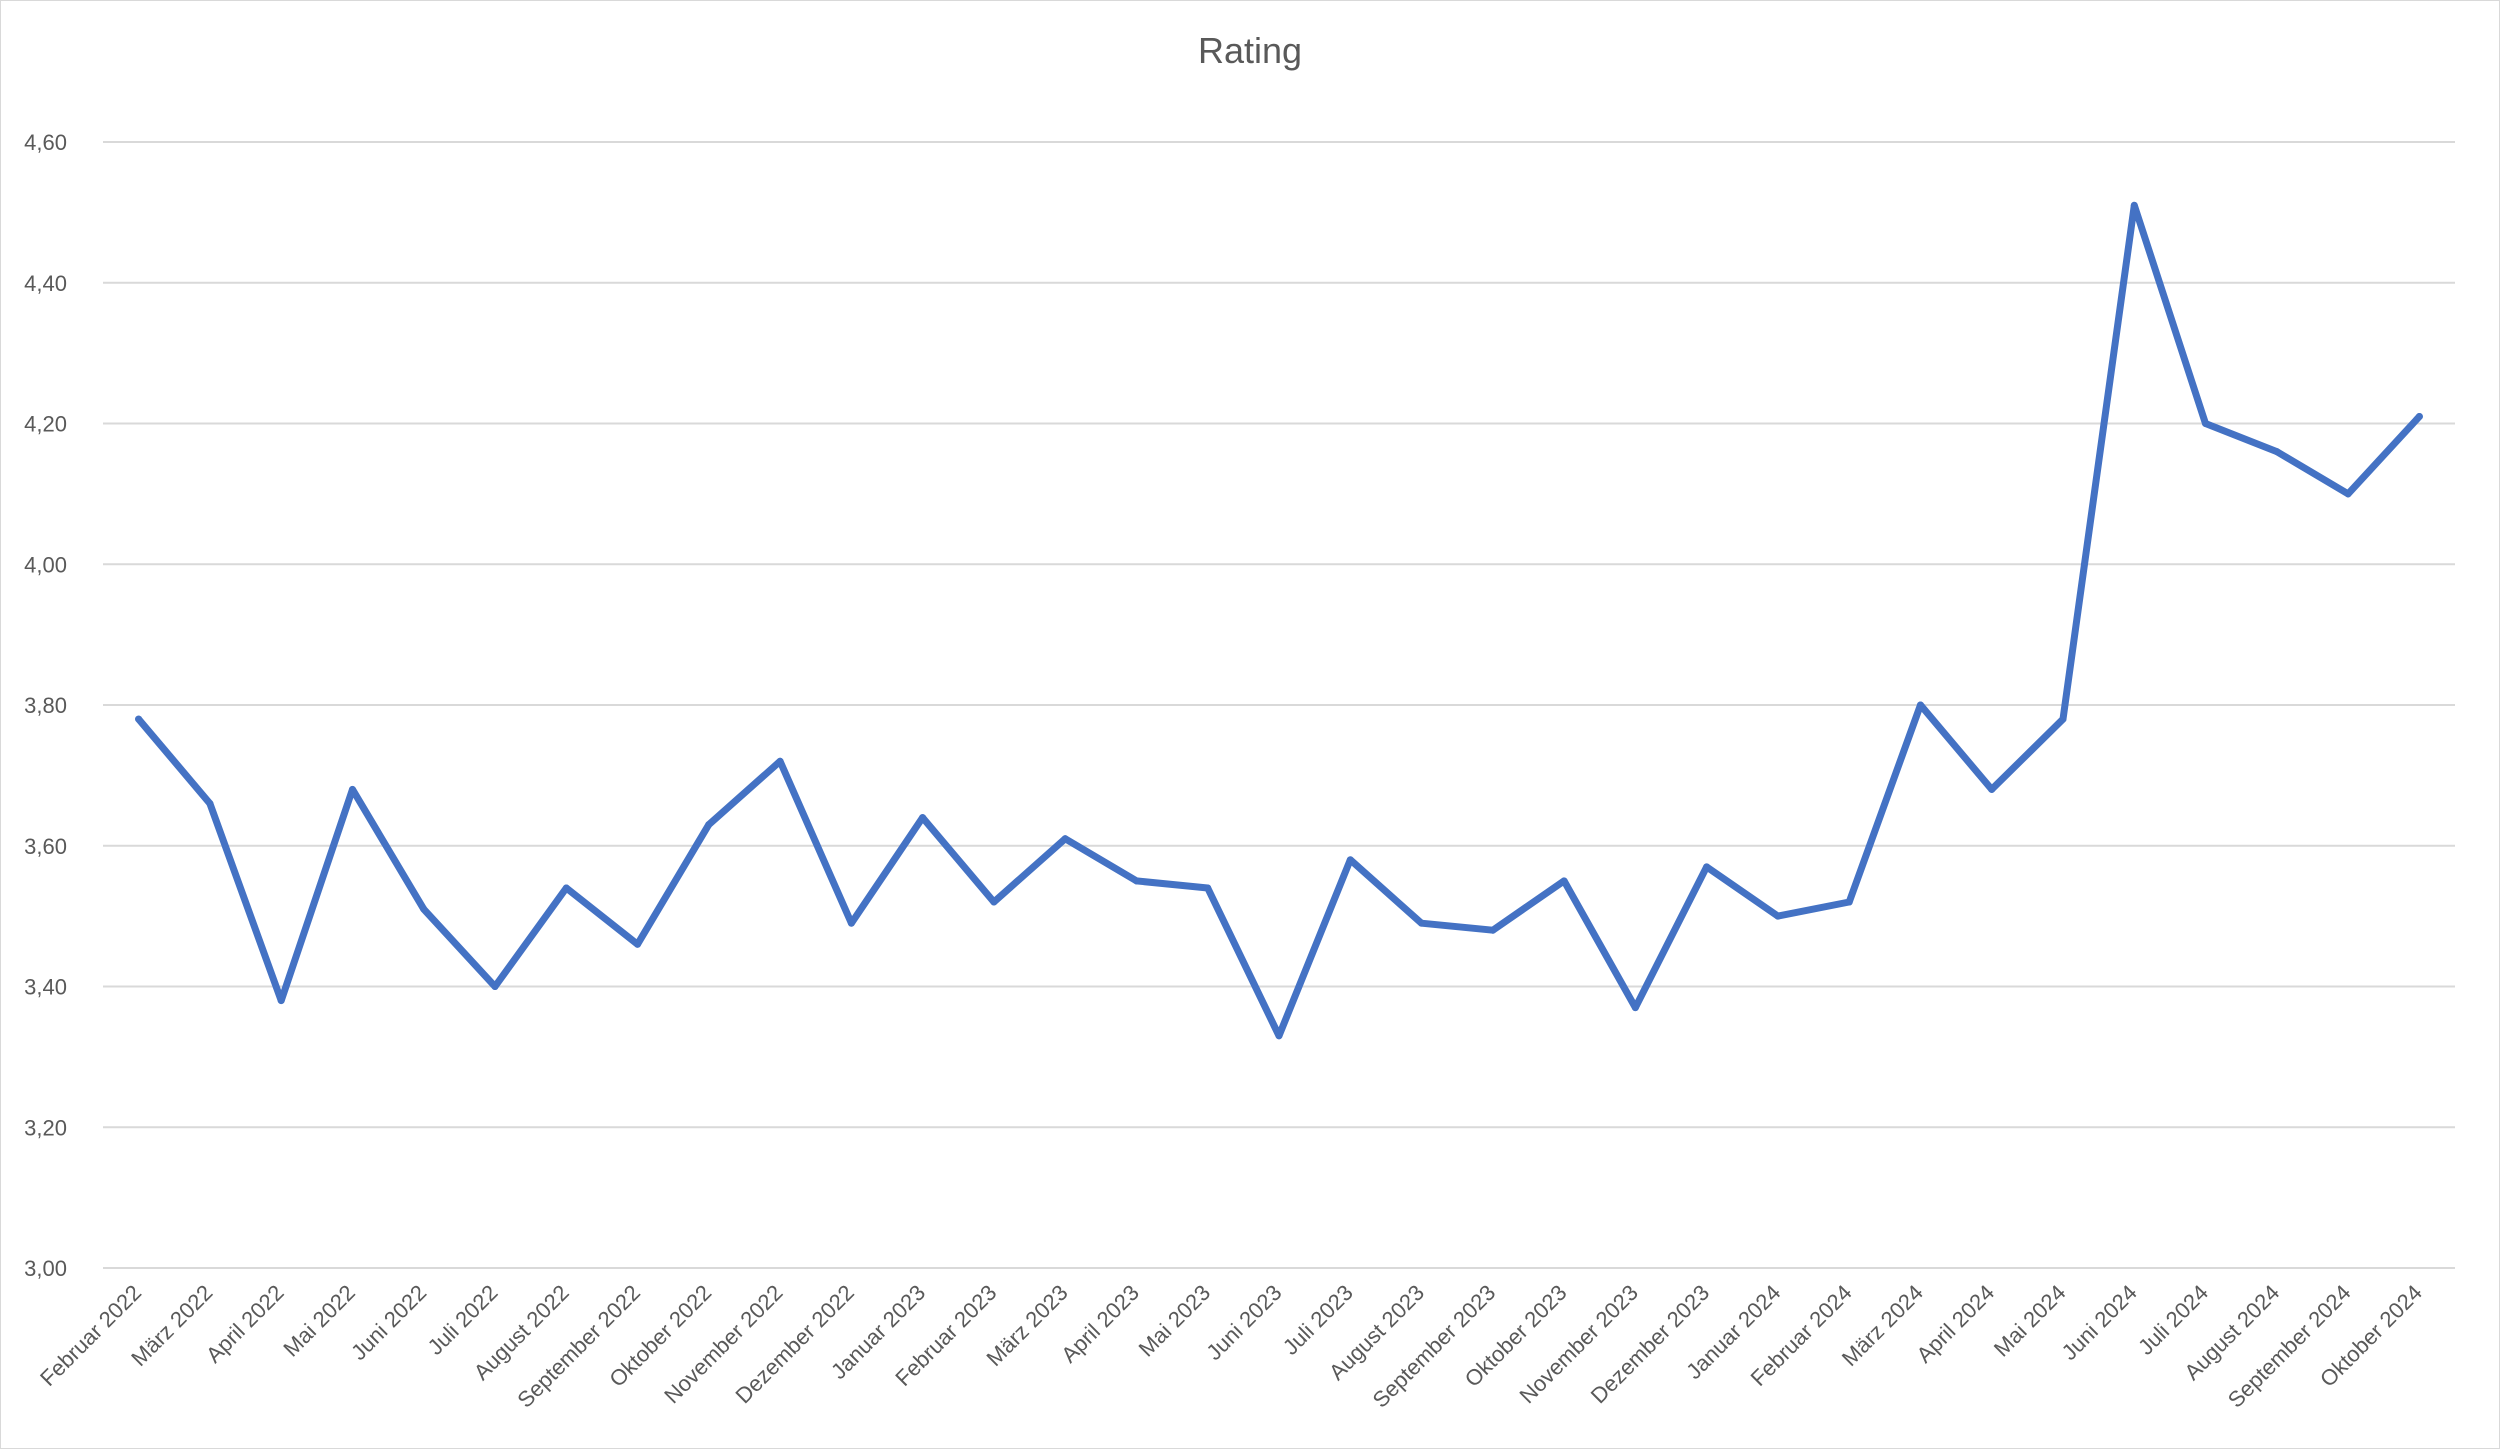 This screenshot has width=2500, height=1449. Describe the element at coordinates (45, 142) in the screenshot. I see `y-tick-label: 4,60` at that location.